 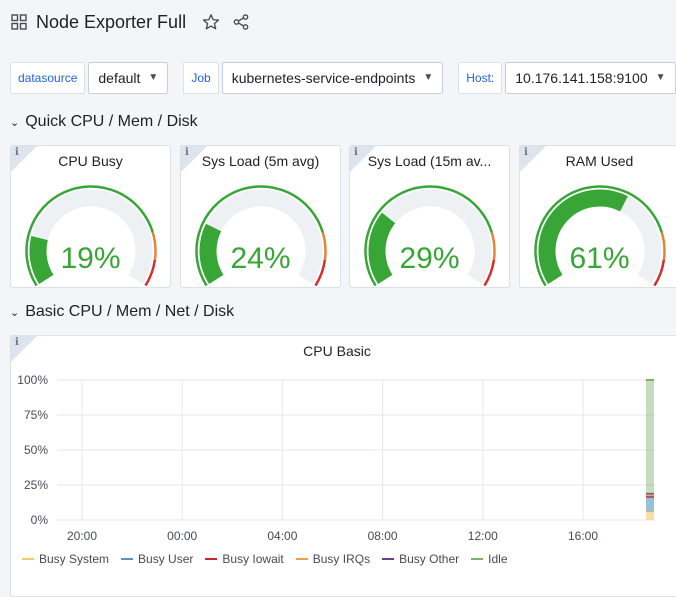 I want to click on legend-item: Busy System, so click(x=65, y=559).